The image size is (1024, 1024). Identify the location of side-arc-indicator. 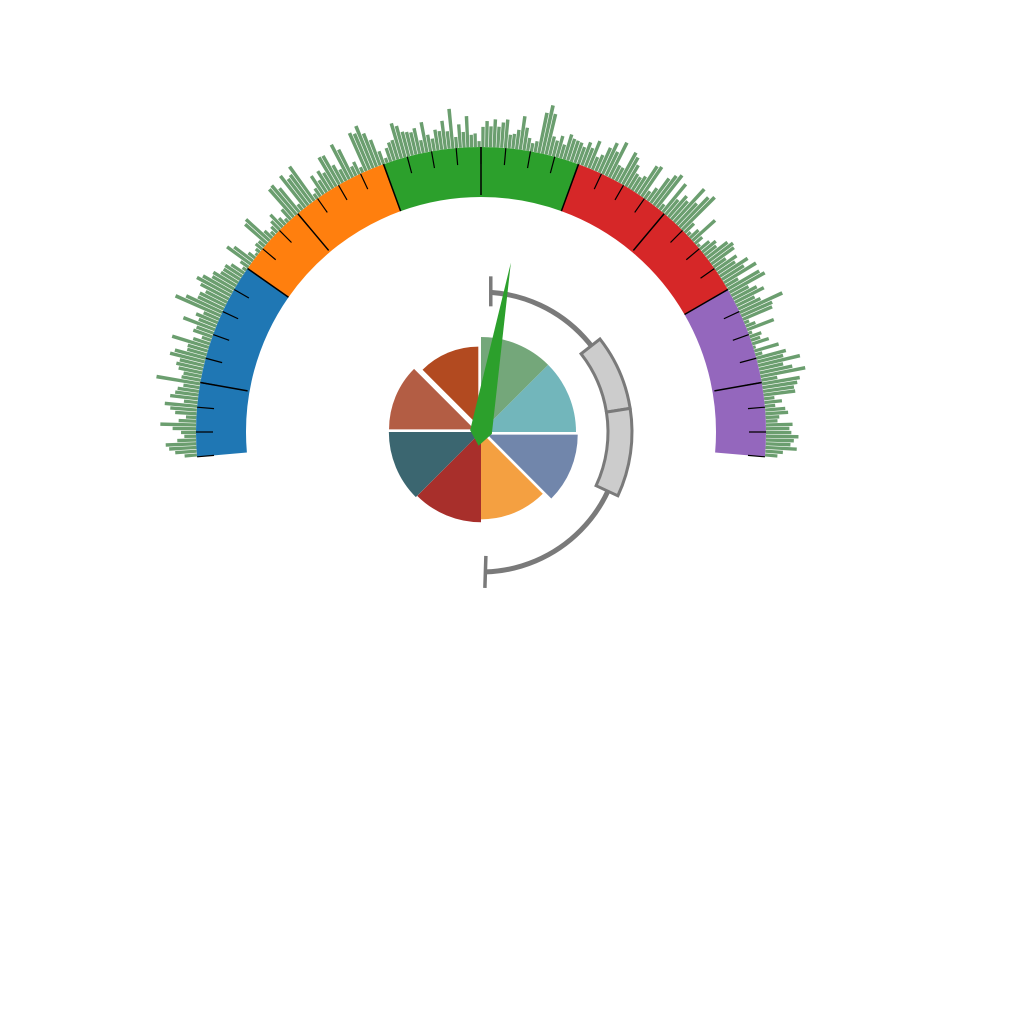
(558, 432).